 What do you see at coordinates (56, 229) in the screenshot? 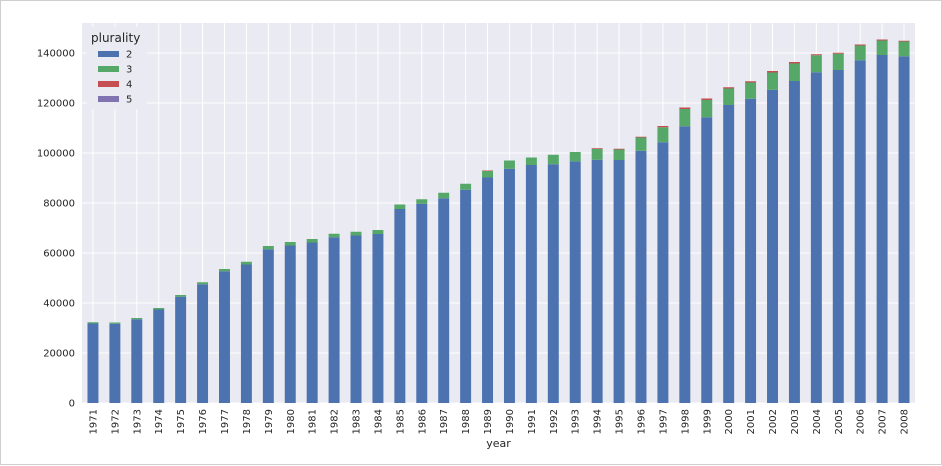
I see `y-axis-ticks: 0 20000 40000 60000 80000 100000 120000 140000` at bounding box center [56, 229].